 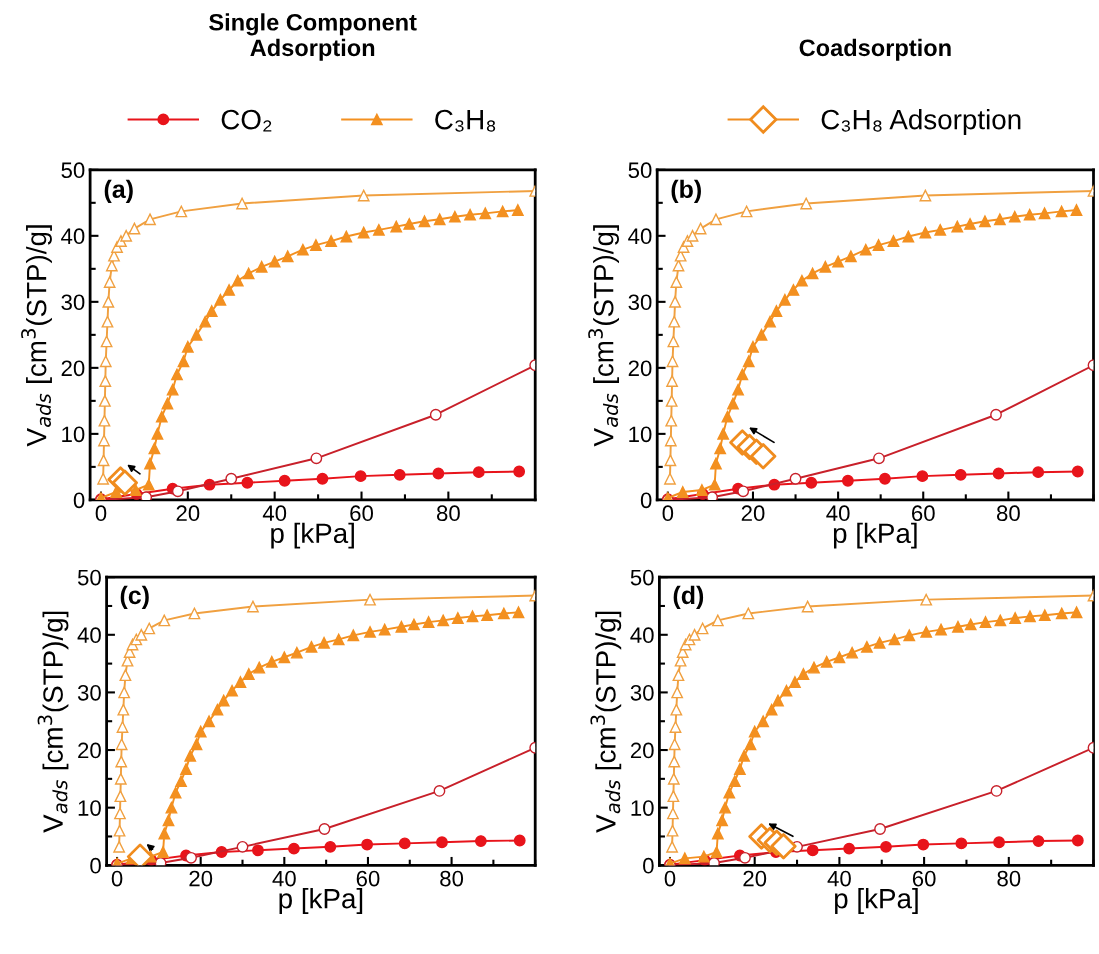 What do you see at coordinates (246, 120) in the screenshot?
I see `legend-label: CO₂` at bounding box center [246, 120].